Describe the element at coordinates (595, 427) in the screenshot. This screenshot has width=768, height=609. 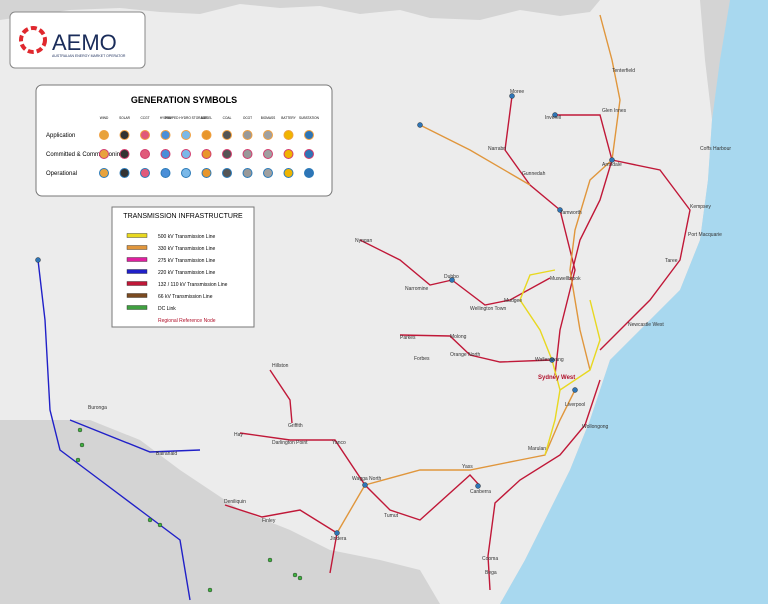
I see `place: Wollongong` at that location.